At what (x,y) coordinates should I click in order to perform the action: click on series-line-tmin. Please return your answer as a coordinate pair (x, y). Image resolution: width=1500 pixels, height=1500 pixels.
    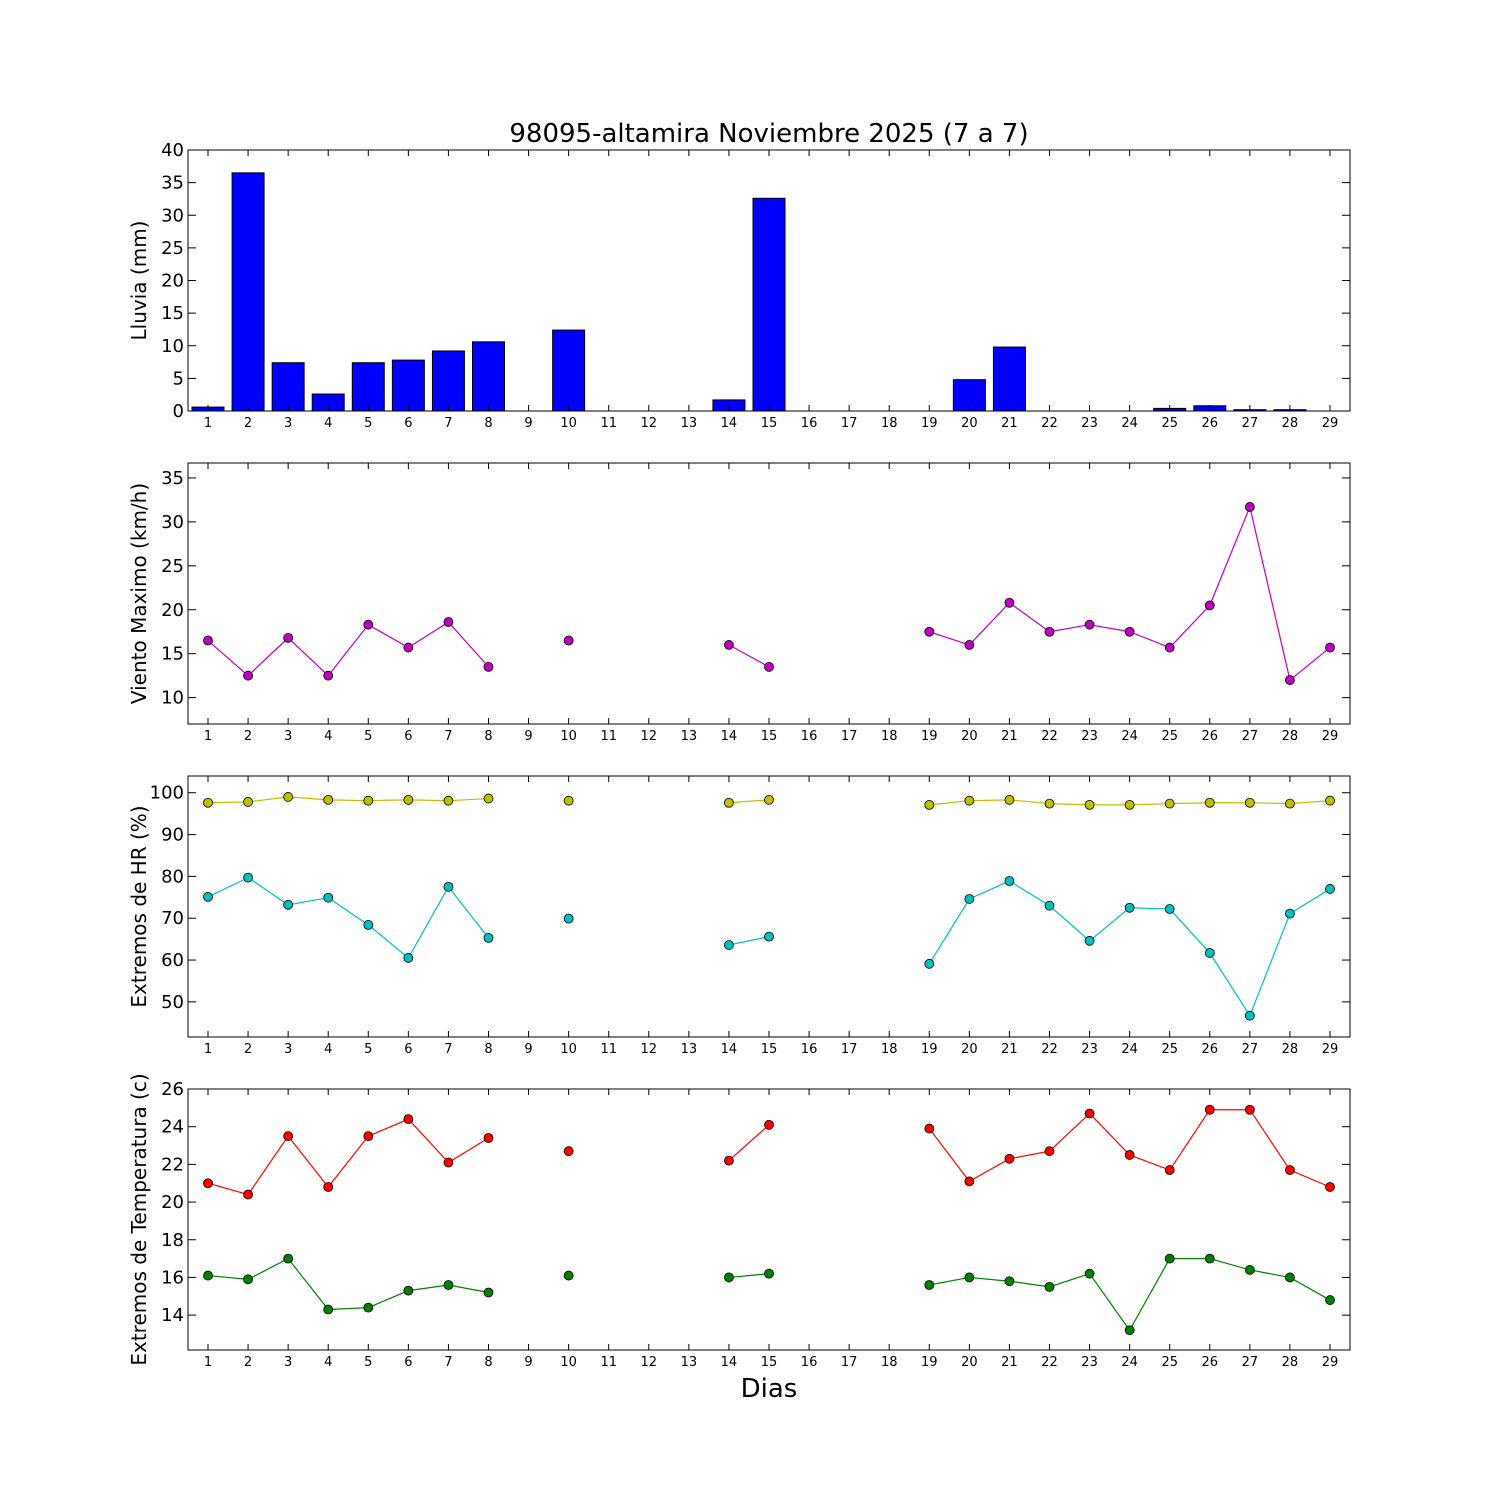
    Looking at the image, I should click on (1130, 1295).